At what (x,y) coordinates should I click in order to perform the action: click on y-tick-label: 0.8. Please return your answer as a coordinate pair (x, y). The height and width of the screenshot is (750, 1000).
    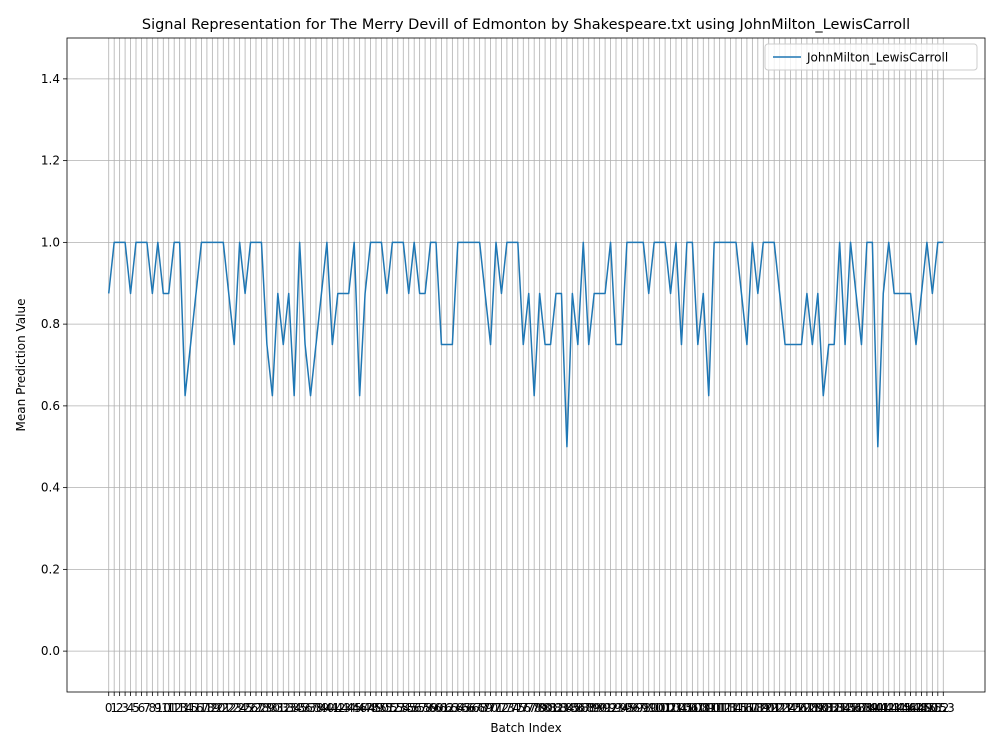
    Looking at the image, I should click on (50, 324).